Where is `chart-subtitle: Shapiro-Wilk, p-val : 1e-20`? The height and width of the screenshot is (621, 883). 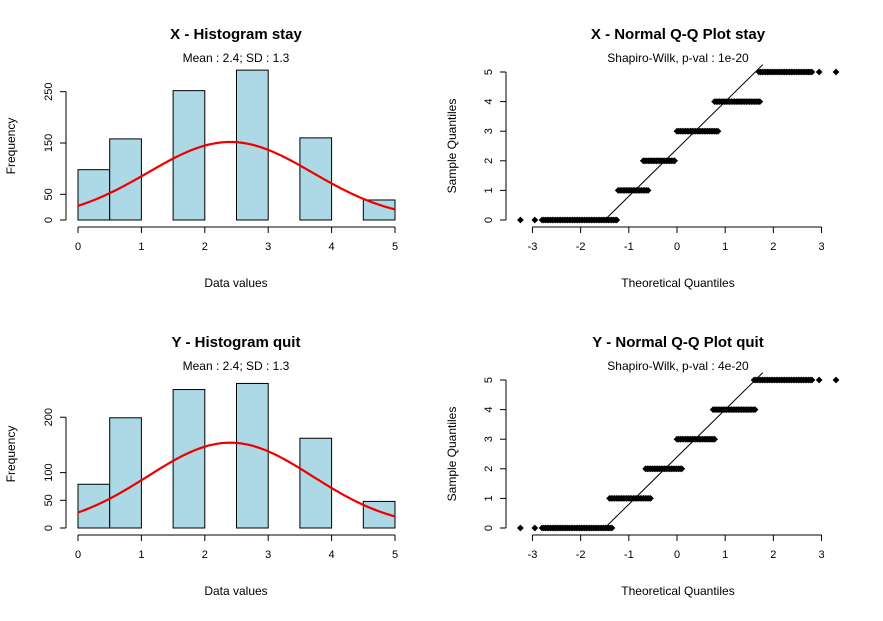 chart-subtitle: Shapiro-Wilk, p-val : 1e-20 is located at coordinates (678, 58).